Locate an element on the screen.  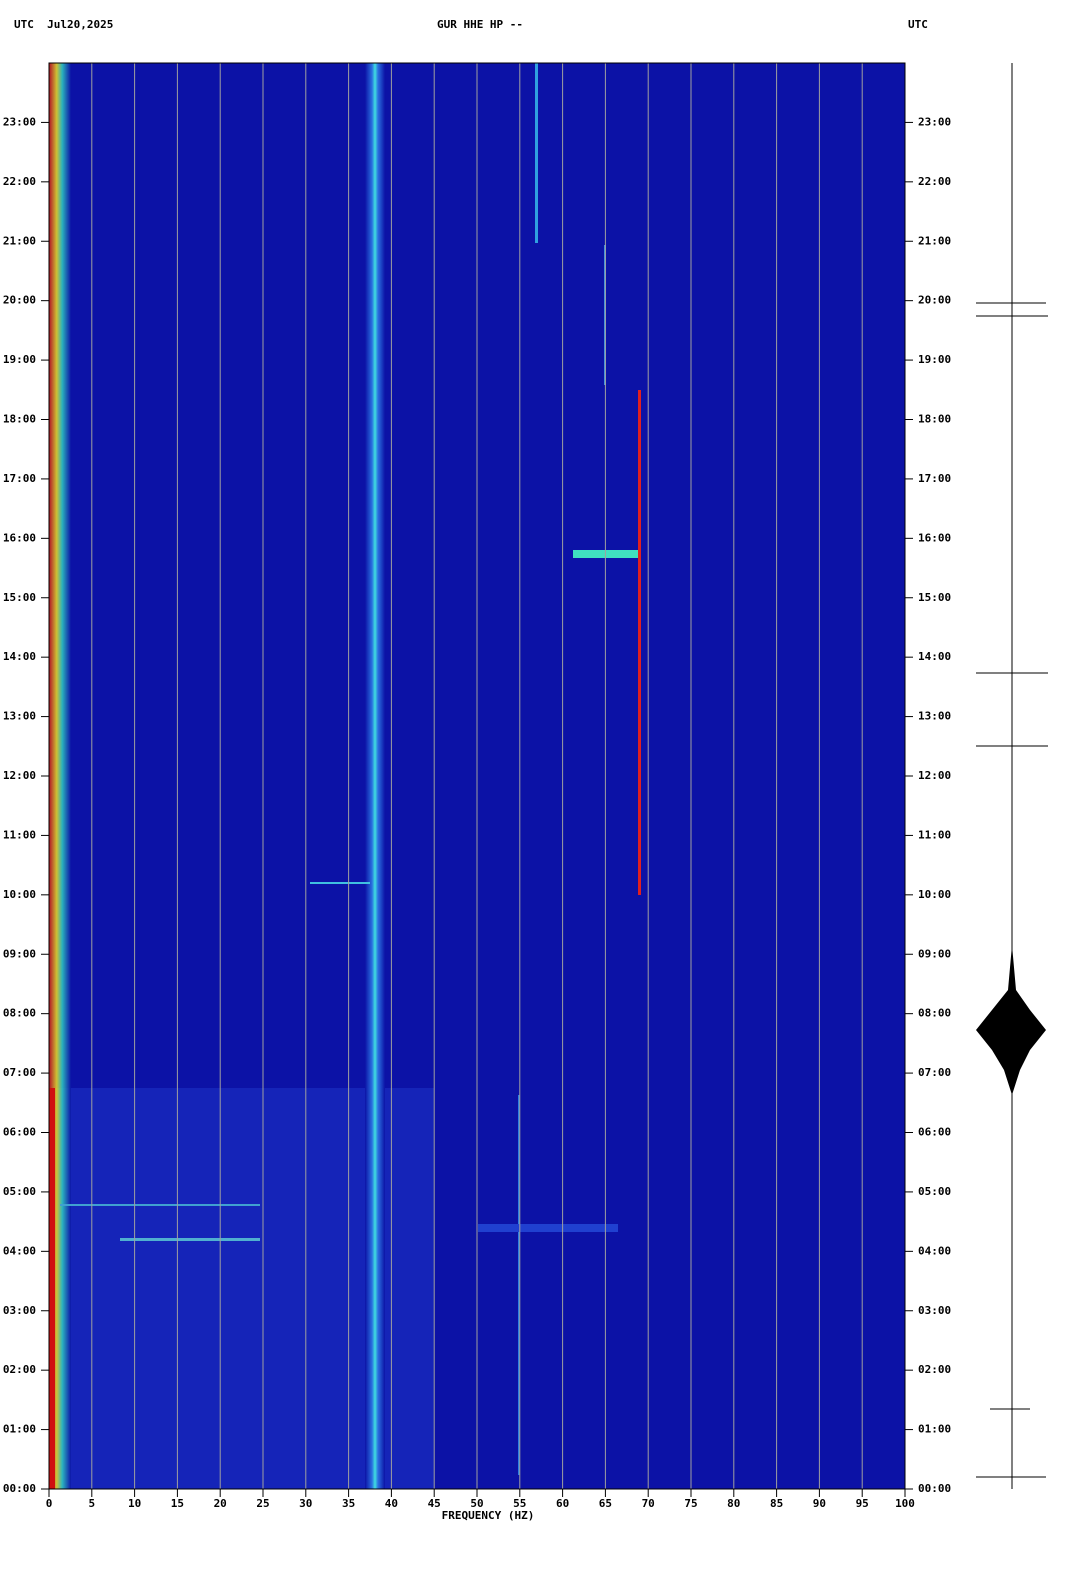
right-label: UTC is located at coordinates (918, 24).